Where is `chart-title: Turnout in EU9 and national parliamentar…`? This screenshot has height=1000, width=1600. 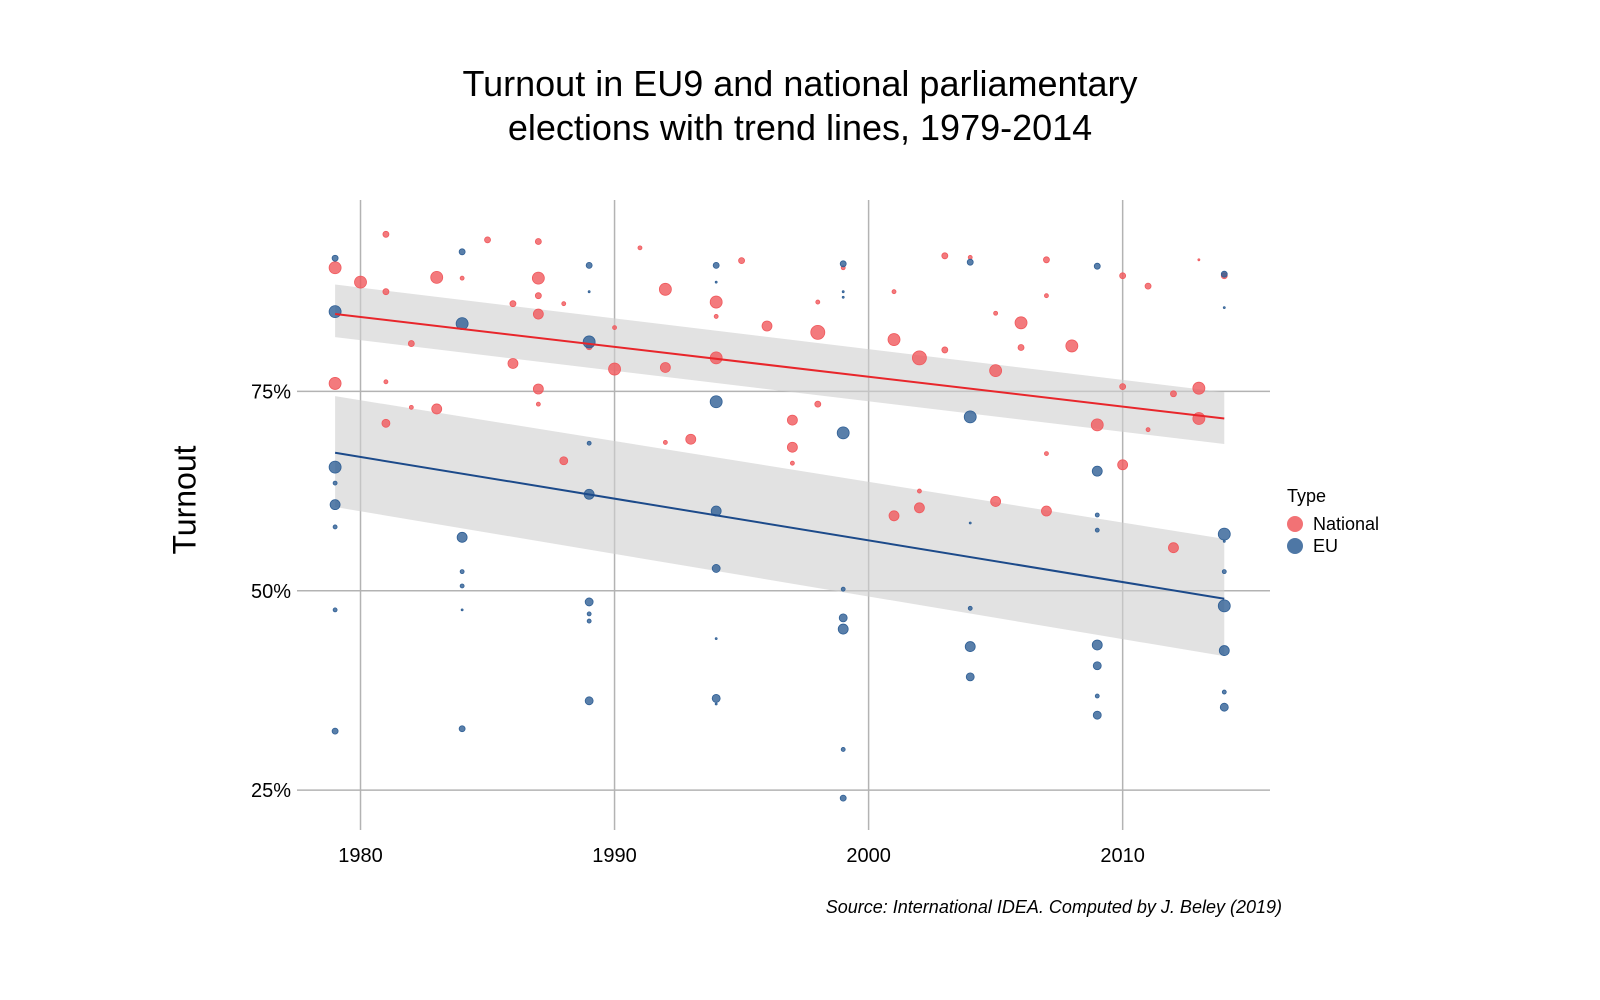 chart-title: Turnout in EU9 and national parliamentar… is located at coordinates (800, 105).